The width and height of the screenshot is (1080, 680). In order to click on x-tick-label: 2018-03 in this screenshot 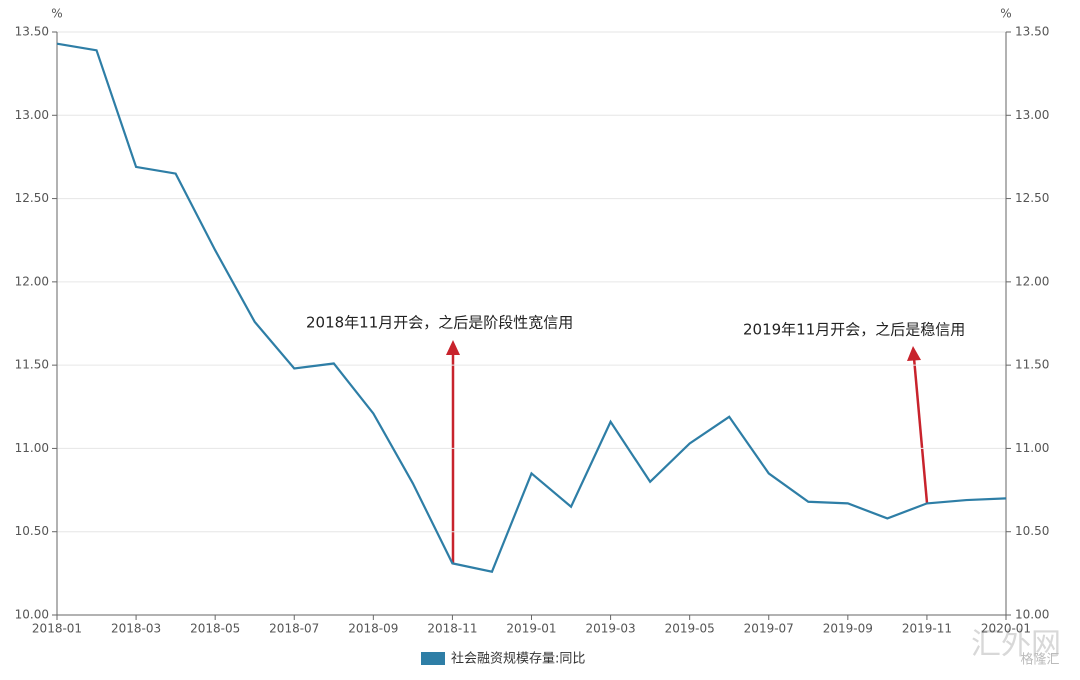, I will do `click(136, 629)`.